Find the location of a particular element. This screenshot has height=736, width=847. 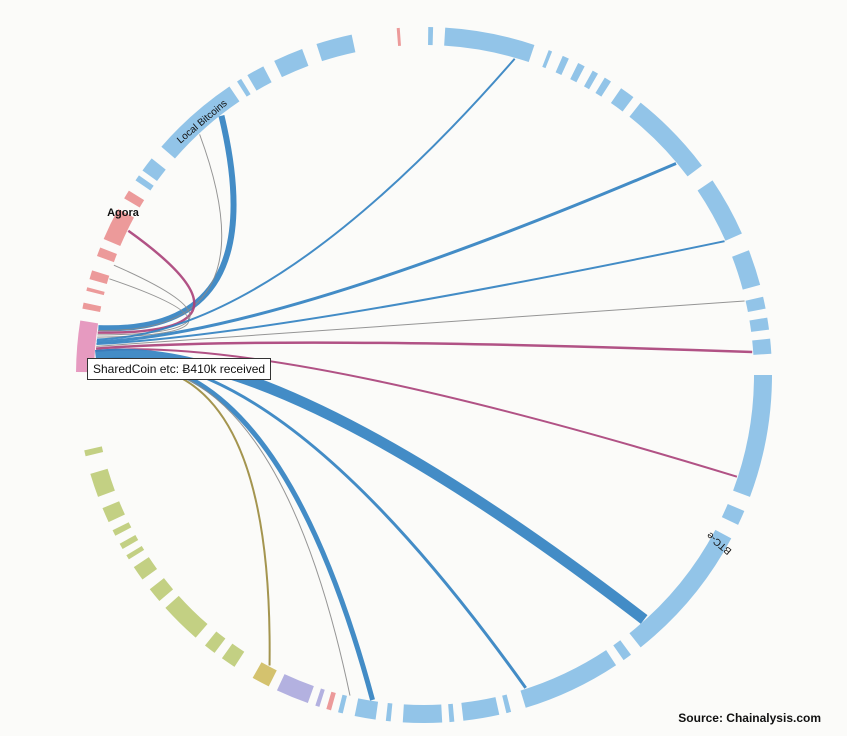

segment-purple is located at coordinates (295, 689).